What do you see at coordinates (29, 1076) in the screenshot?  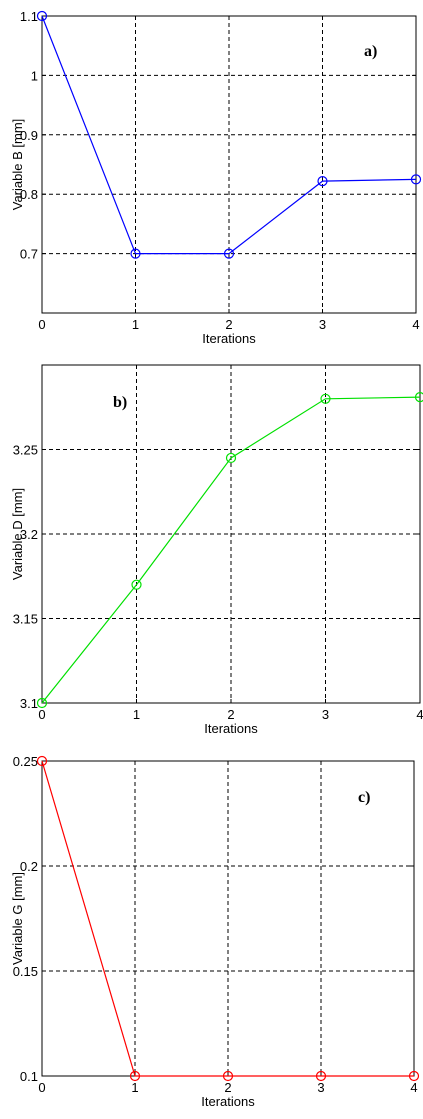 I see `y-tick-label: 0.1` at bounding box center [29, 1076].